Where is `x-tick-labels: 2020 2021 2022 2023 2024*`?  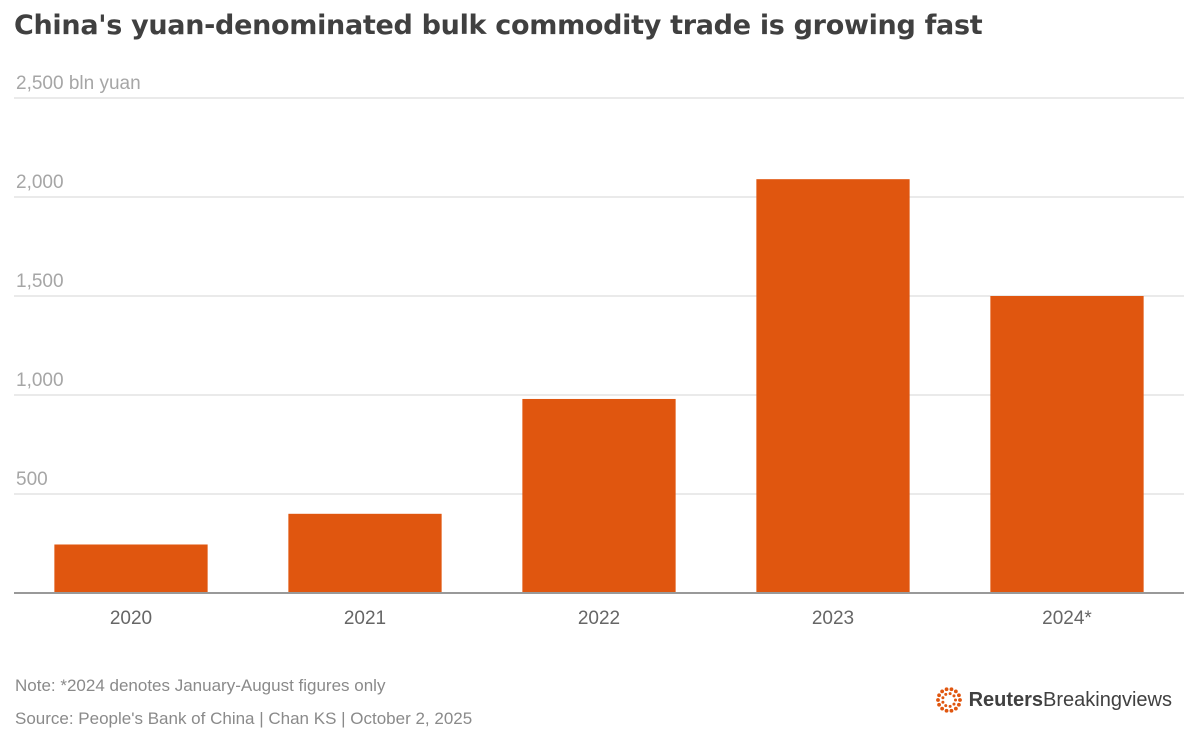
x-tick-labels: 2020 2021 2022 2023 2024* is located at coordinates (601, 618).